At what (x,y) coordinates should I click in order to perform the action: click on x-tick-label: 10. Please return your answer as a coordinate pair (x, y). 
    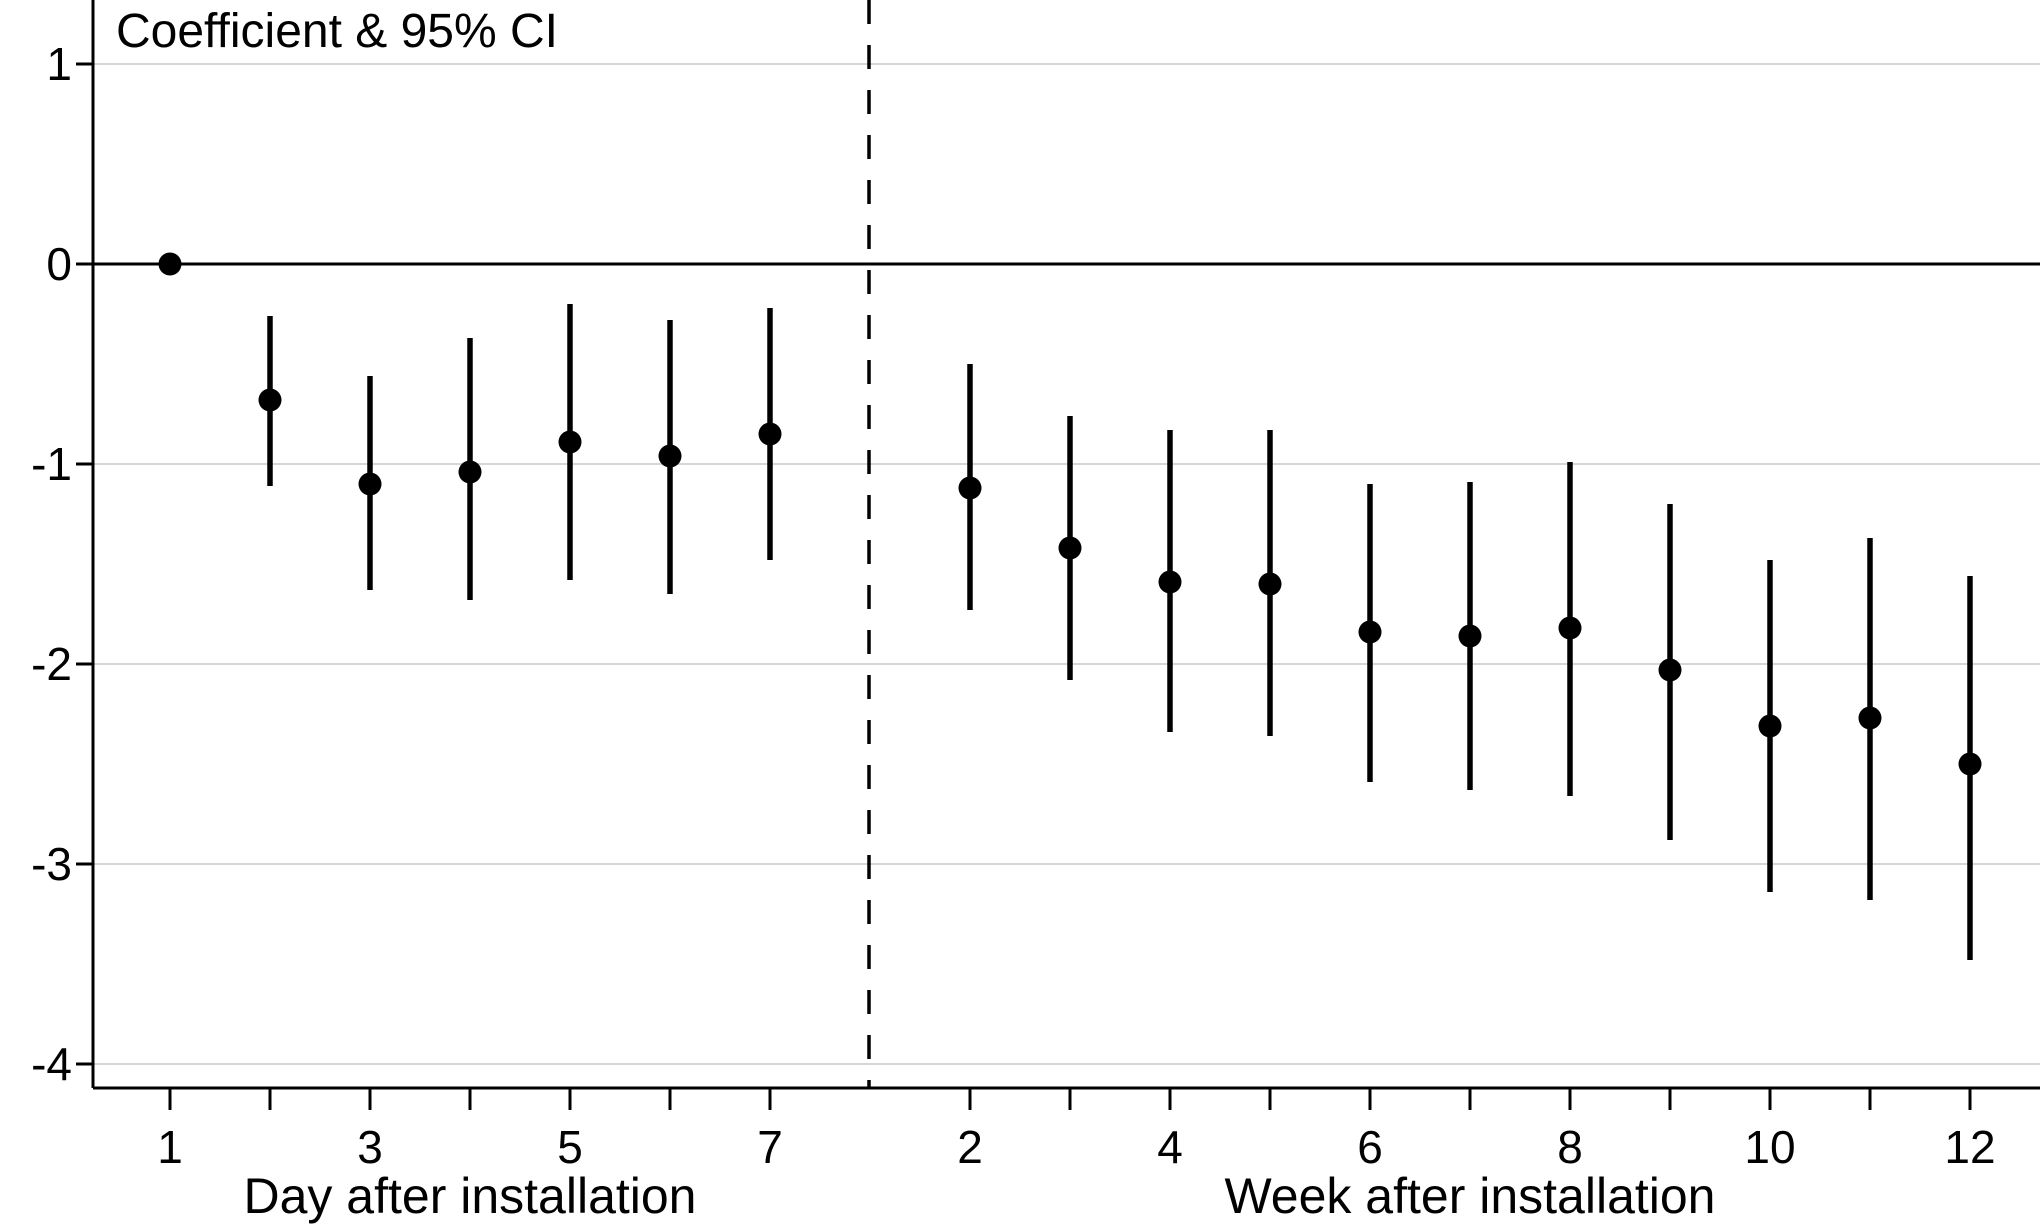
    Looking at the image, I should click on (1769, 1147).